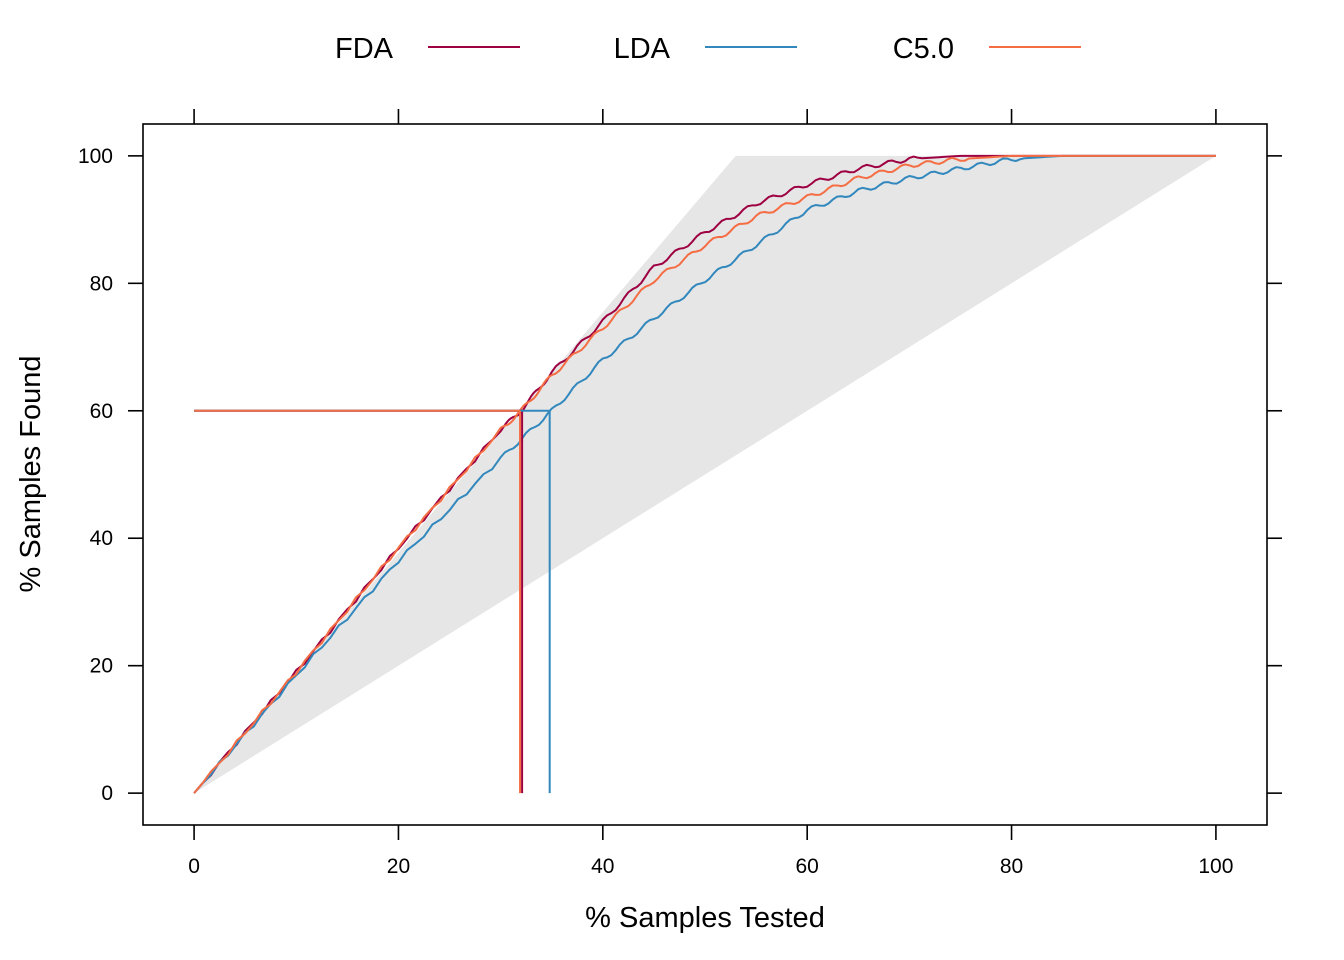  I want to click on y-tick-label: 60, so click(101, 411).